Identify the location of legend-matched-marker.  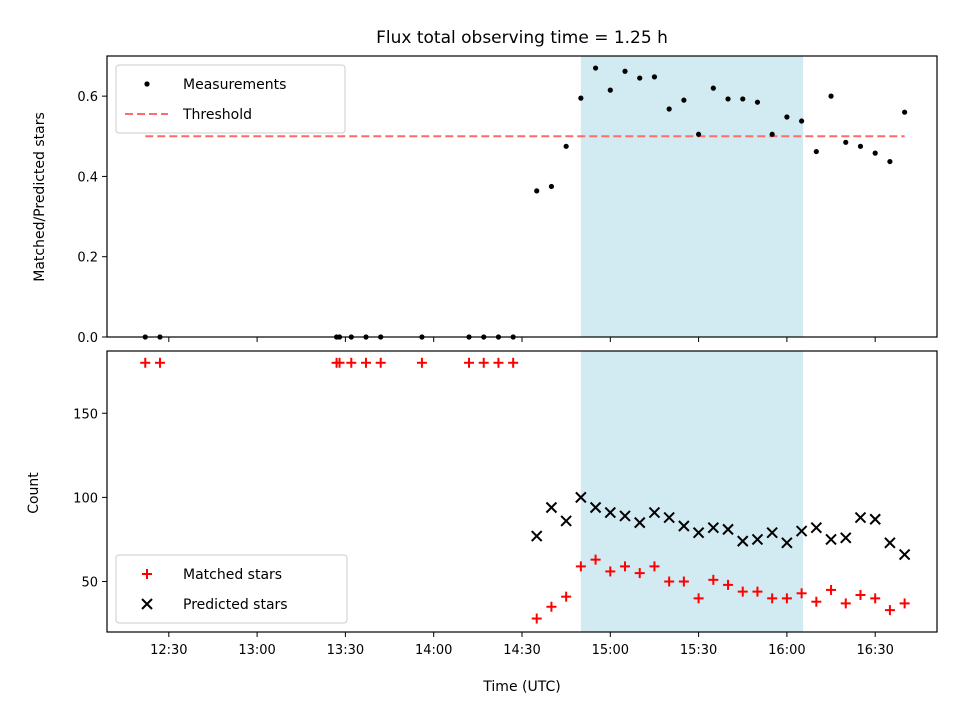
(147, 574).